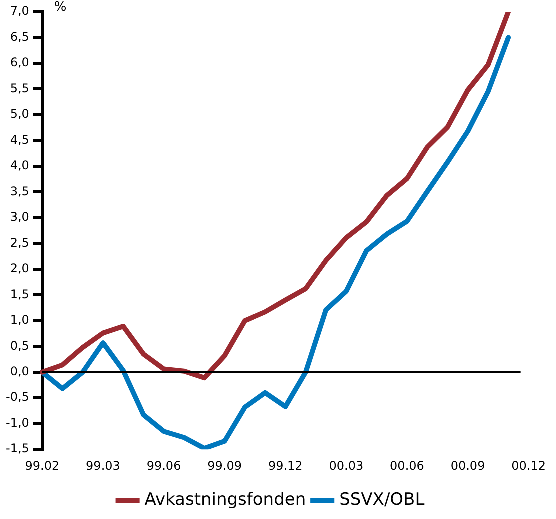 This screenshot has height=519, width=556. Describe the element at coordinates (60, 7) in the screenshot. I see `y-axis-title: %` at that location.